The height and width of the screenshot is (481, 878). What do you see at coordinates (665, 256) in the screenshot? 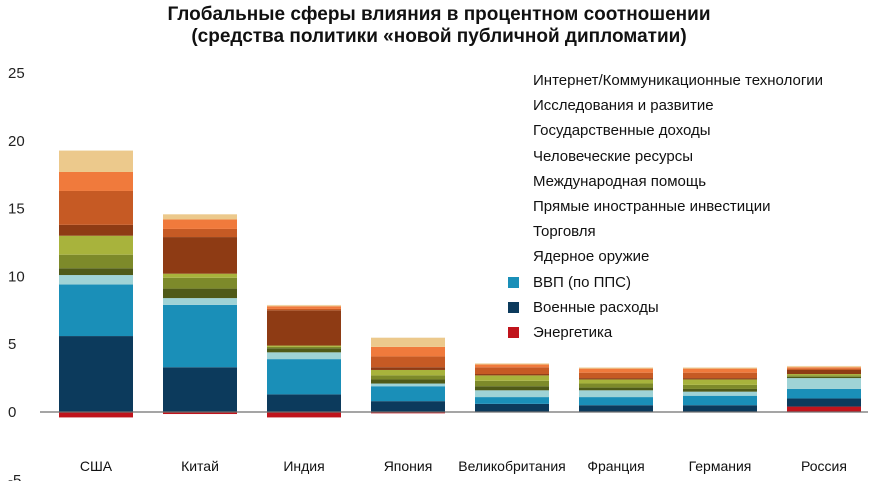
I see `legend-item: Ядерное оружие` at bounding box center [665, 256].